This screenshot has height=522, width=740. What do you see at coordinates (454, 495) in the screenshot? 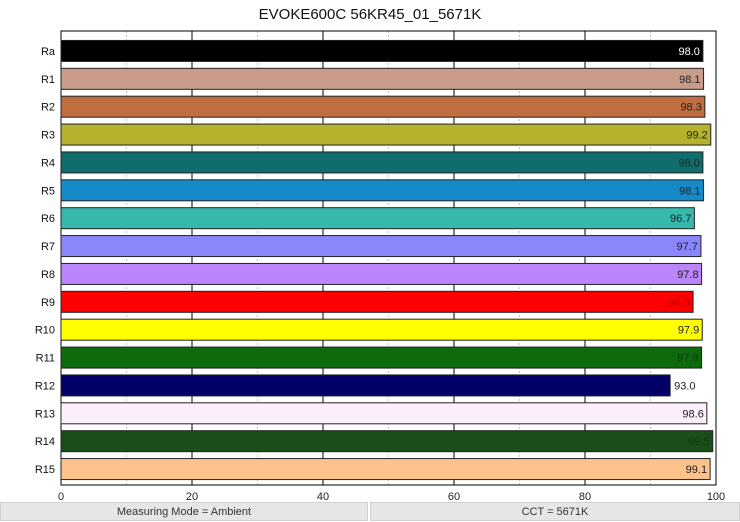
I see `x-tick-label: 60` at bounding box center [454, 495].